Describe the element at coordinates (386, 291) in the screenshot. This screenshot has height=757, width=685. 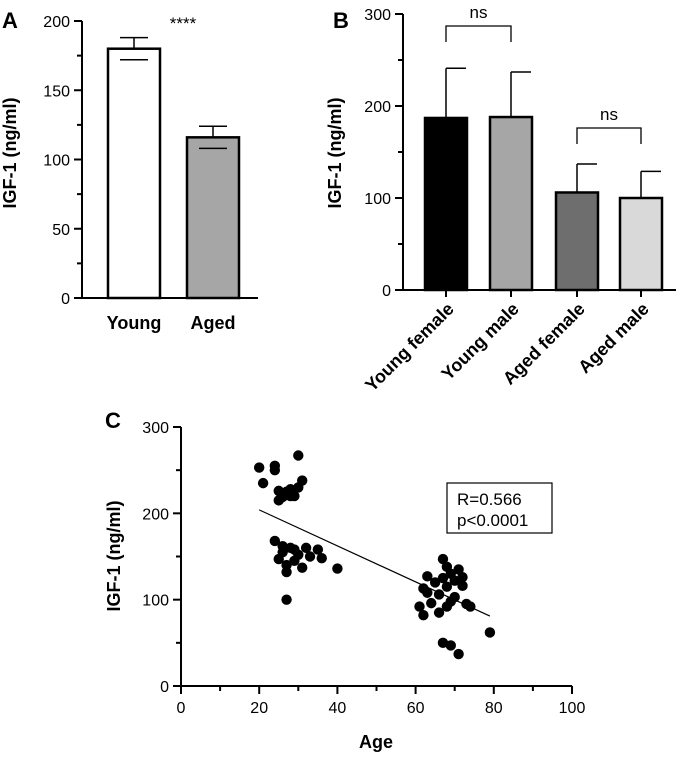
I see `panel-b-y-tick-label: 0` at that location.